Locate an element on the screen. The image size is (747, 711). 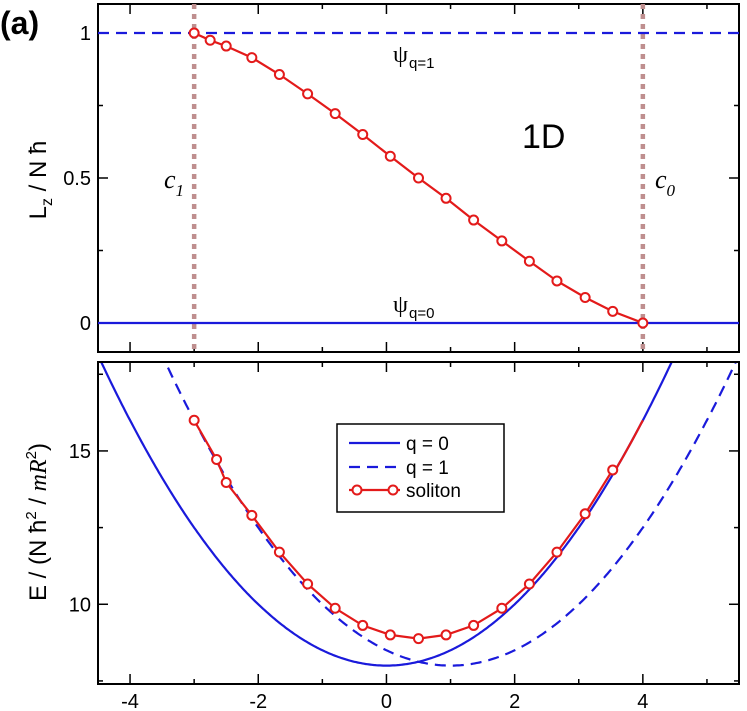
bottom-xtick-labels: -4 -2 0 2 4 is located at coordinates (384, 701).